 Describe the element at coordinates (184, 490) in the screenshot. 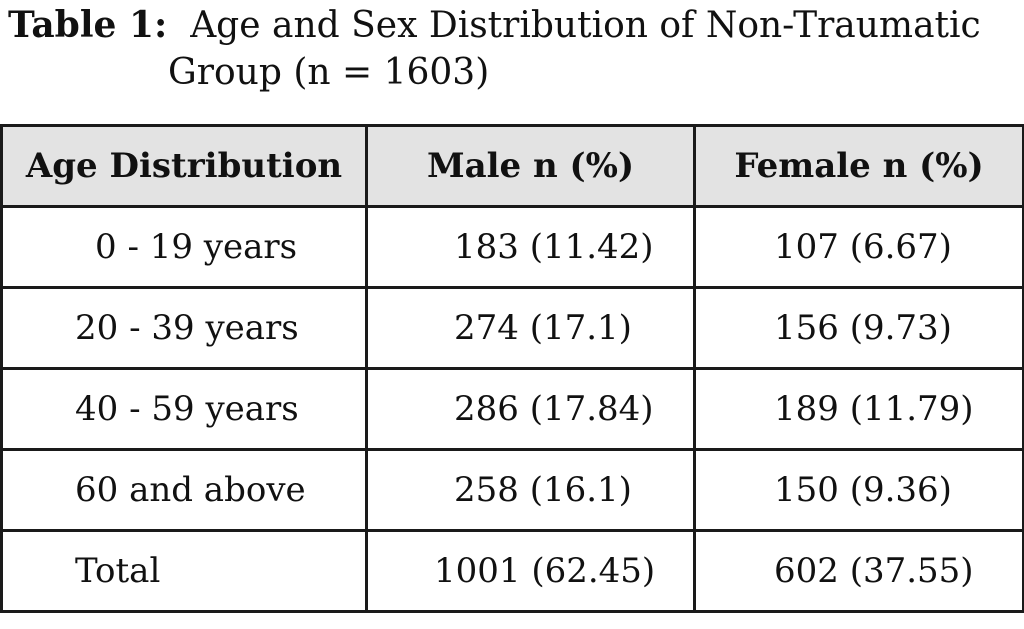

I see `age-cell: 60 and above` at that location.